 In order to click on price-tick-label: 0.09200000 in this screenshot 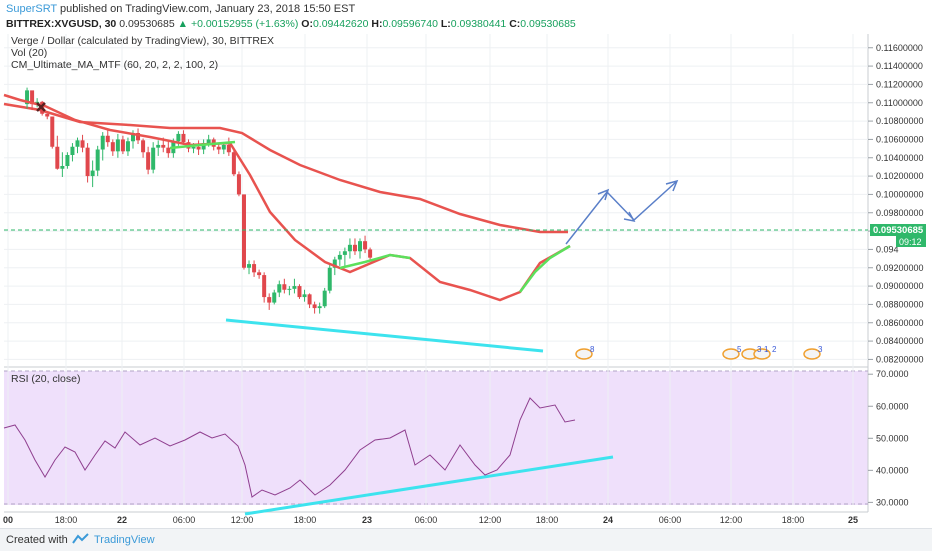, I will do `click(900, 268)`.